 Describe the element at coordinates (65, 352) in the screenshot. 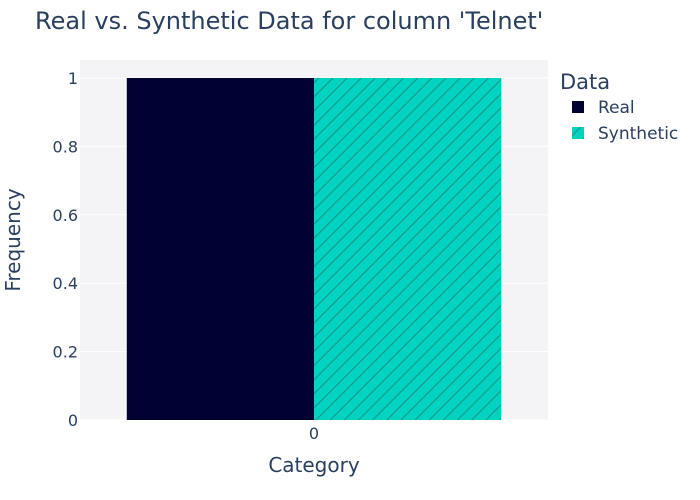

I see `y-tick-label: 0.2` at that location.